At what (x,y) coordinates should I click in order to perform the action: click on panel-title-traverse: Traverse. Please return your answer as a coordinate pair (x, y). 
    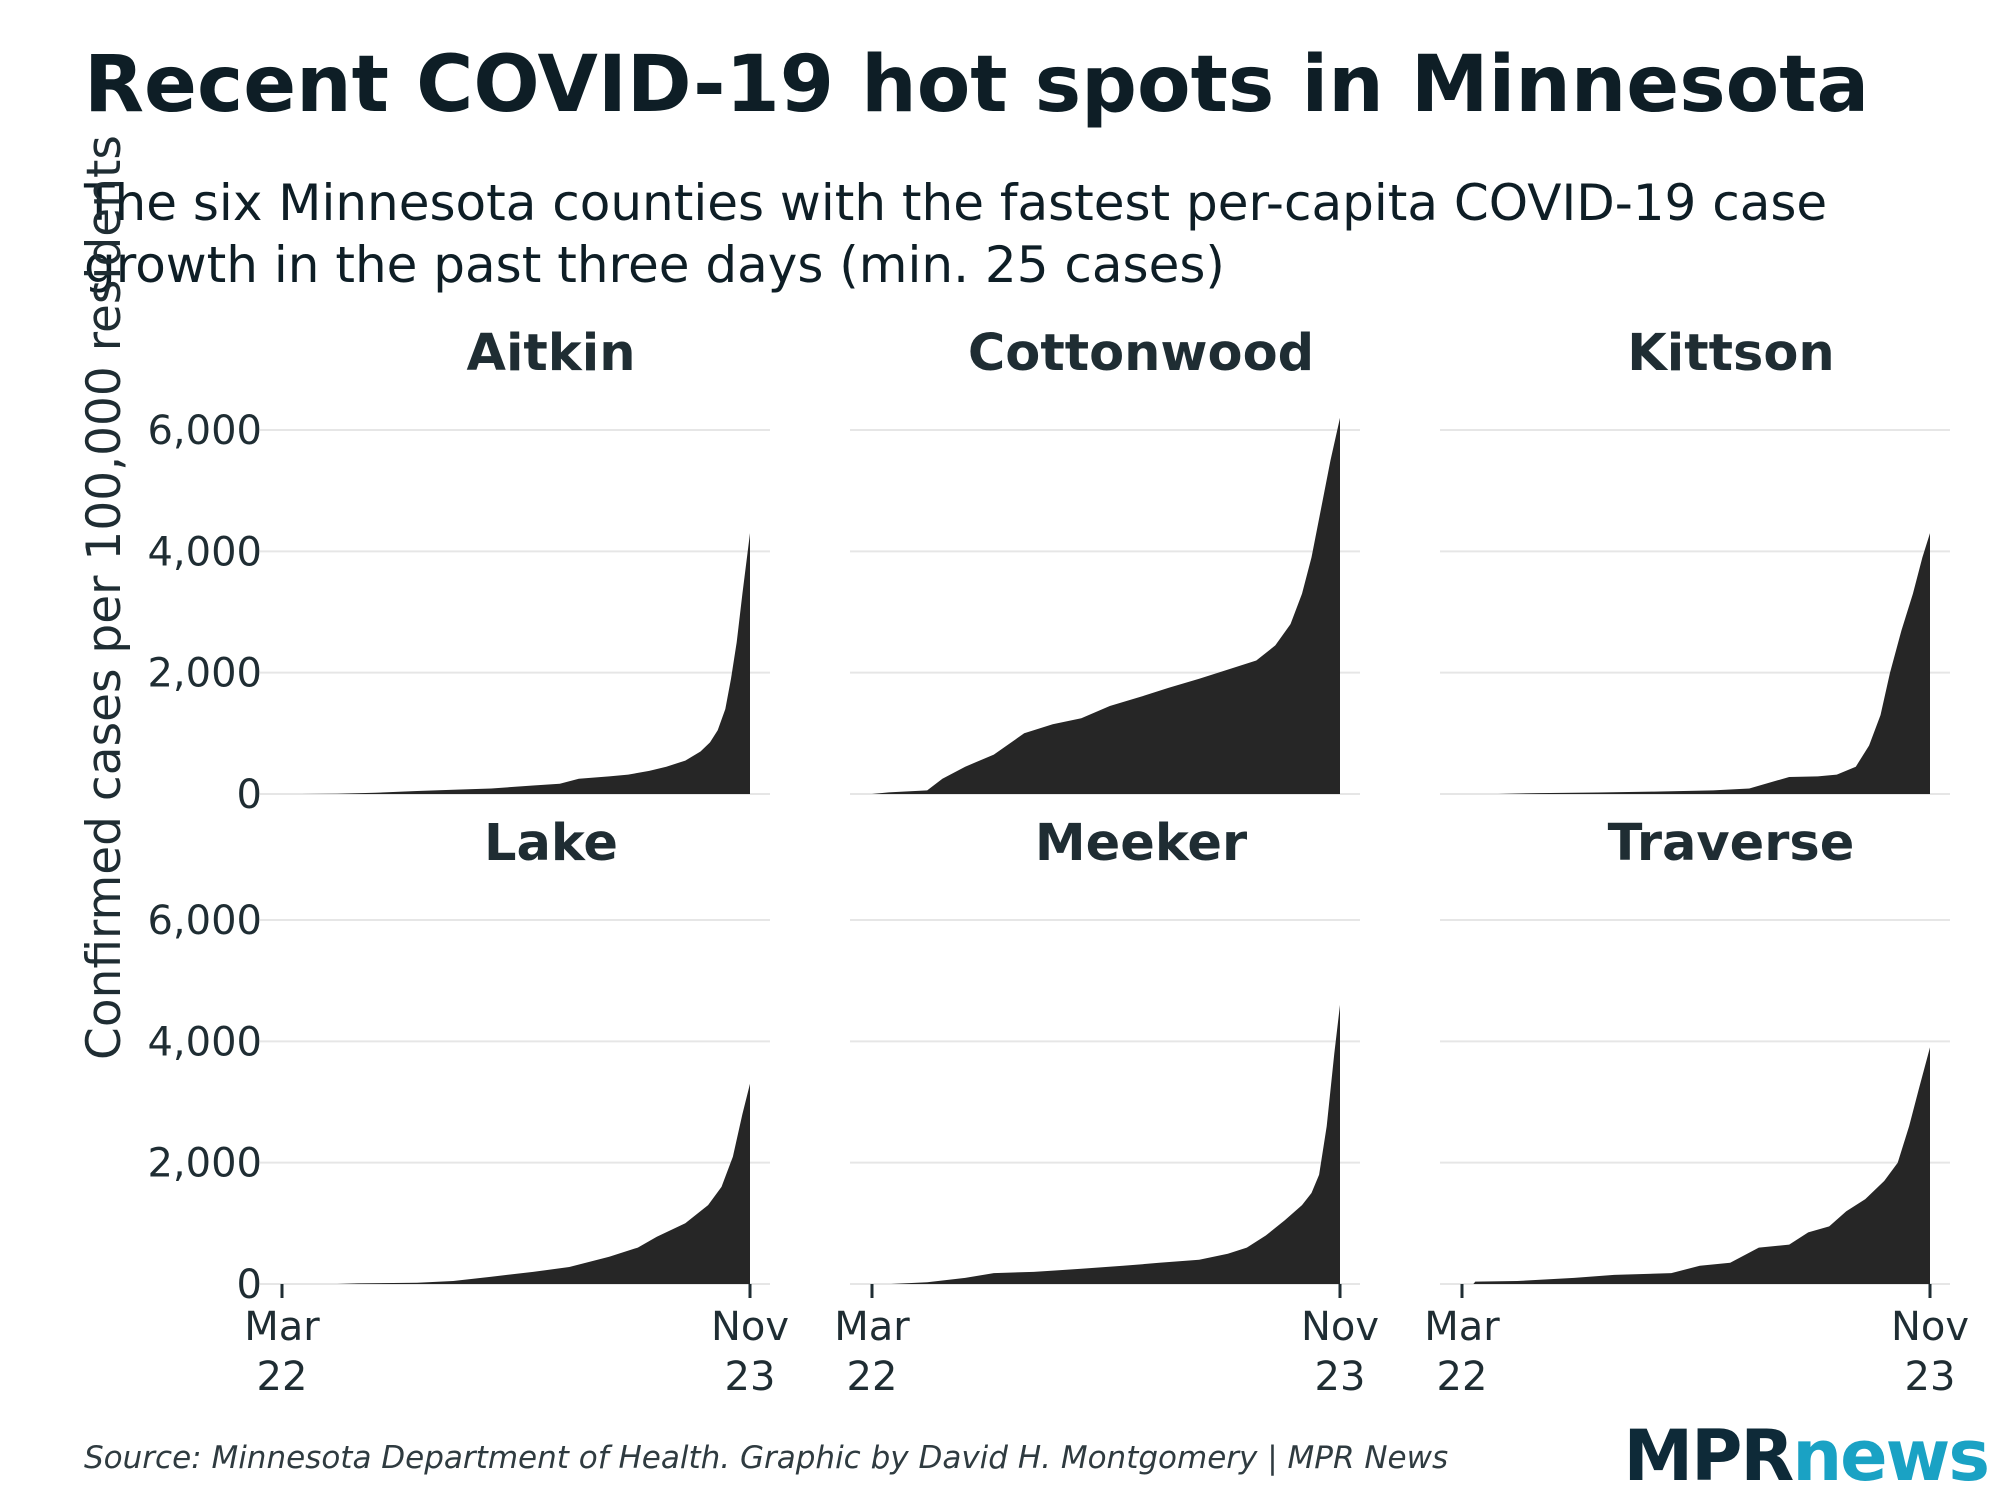
    Looking at the image, I should click on (1731, 843).